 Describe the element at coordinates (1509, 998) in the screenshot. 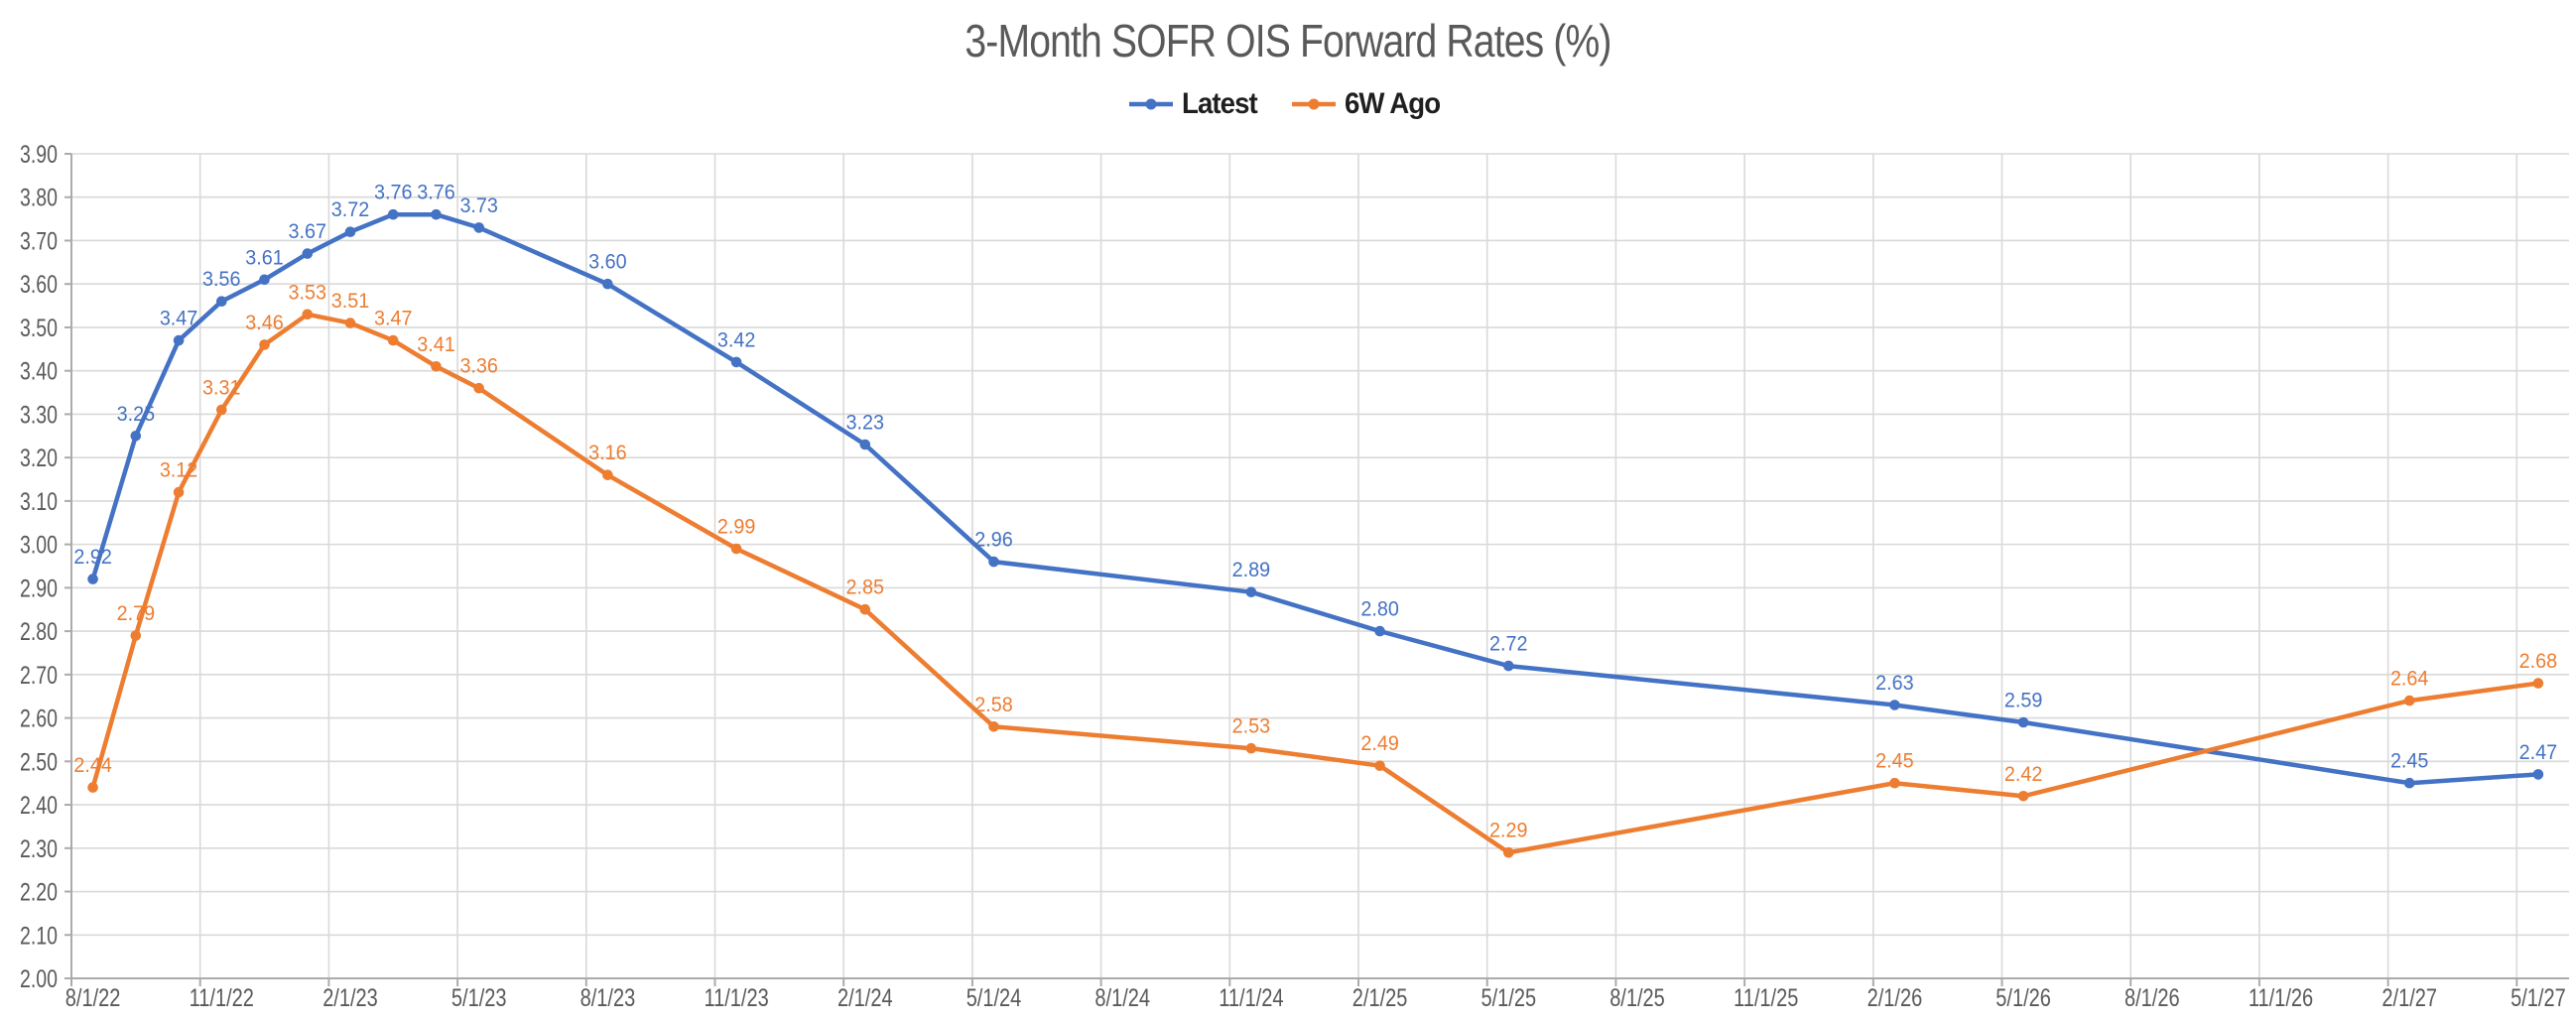

I see `x-tick-label: 5/1/25` at that location.